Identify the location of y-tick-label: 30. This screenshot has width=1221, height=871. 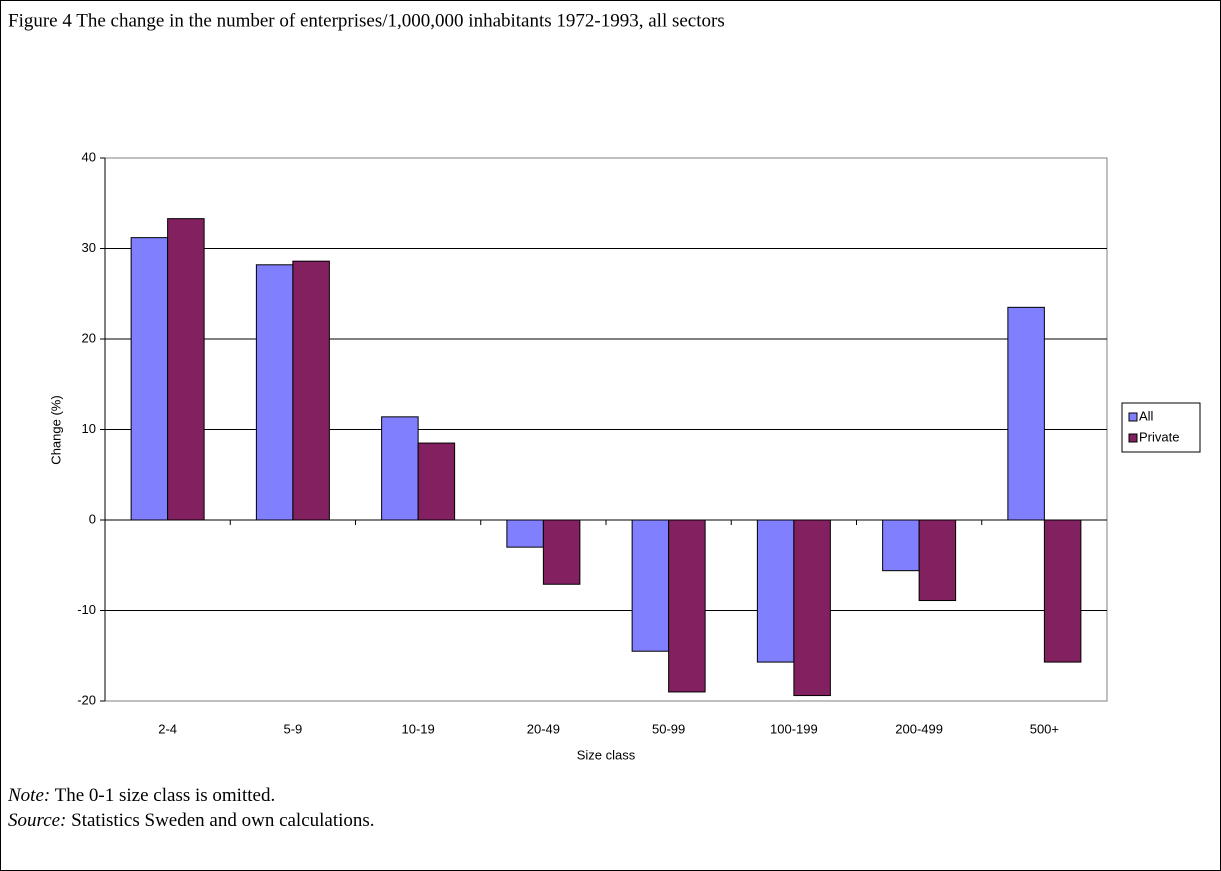
(89, 247).